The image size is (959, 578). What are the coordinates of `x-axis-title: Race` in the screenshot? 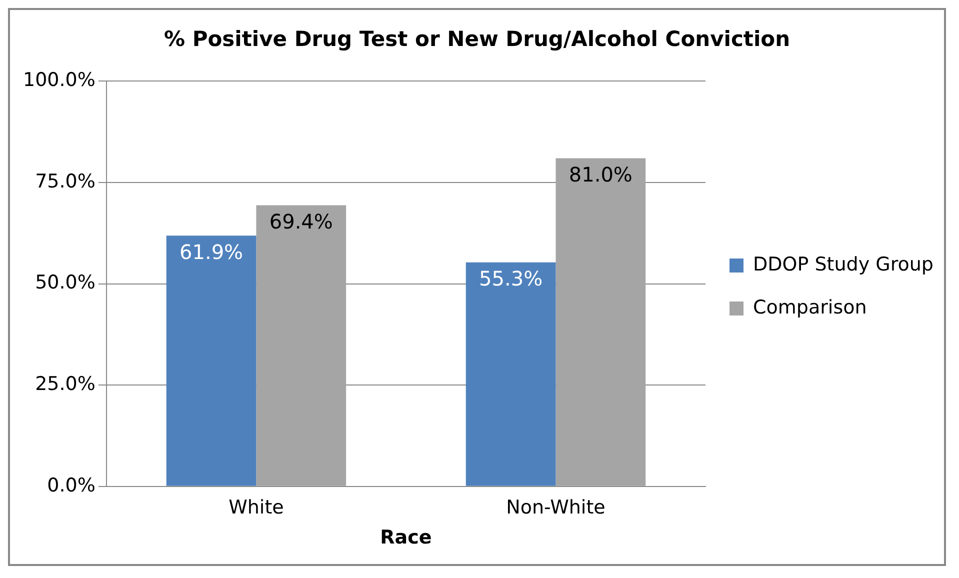 It's located at (406, 537).